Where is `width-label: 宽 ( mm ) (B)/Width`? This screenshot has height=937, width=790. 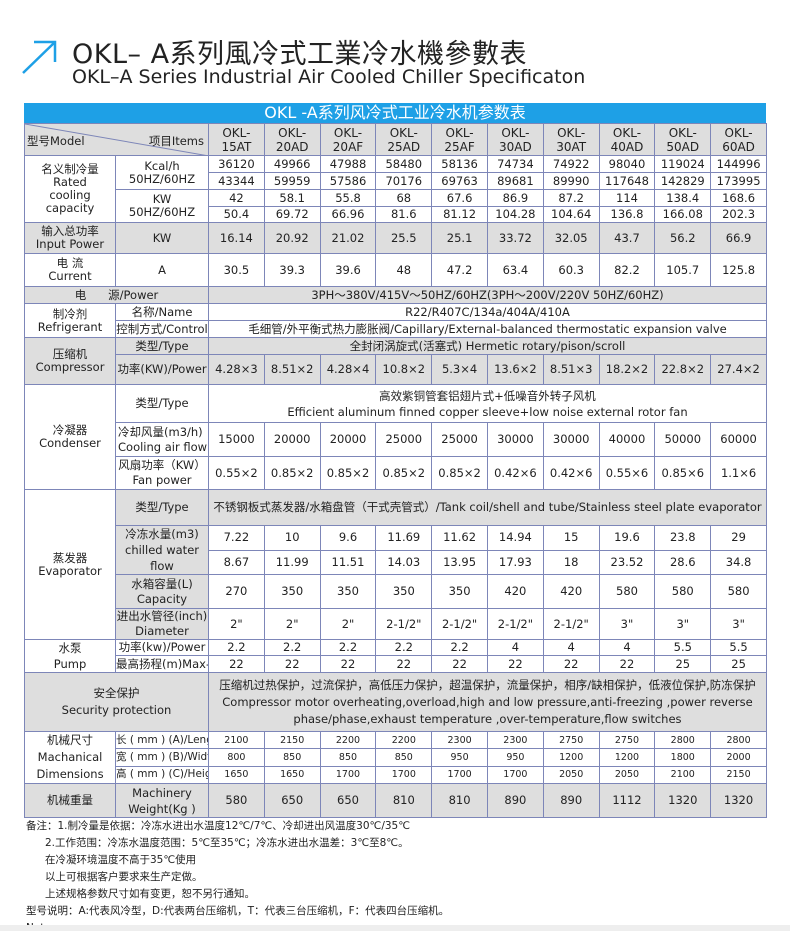
width-label: 宽 ( mm ) (B)/Width is located at coordinates (162, 757).